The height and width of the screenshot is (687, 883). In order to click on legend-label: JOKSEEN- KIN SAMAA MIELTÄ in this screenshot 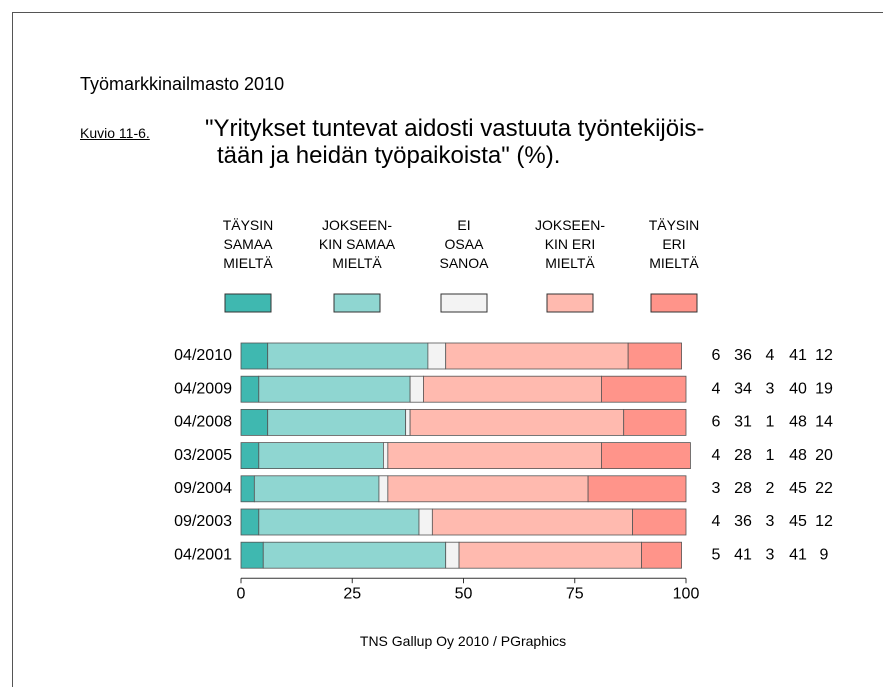, I will do `click(357, 244)`.